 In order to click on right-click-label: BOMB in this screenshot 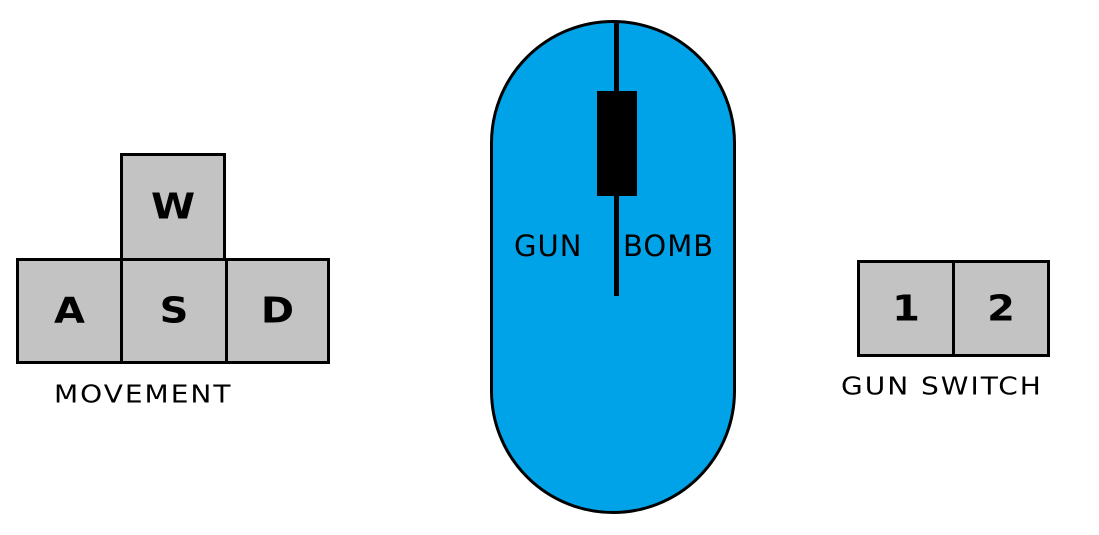, I will do `click(669, 246)`.